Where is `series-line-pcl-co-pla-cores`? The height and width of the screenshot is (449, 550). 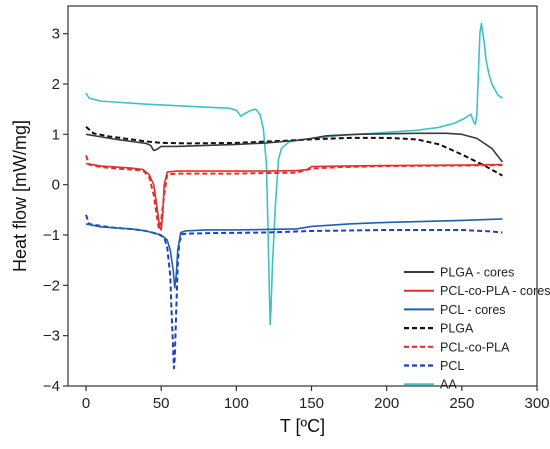 series-line-pcl-co-pla-cores is located at coordinates (294, 196).